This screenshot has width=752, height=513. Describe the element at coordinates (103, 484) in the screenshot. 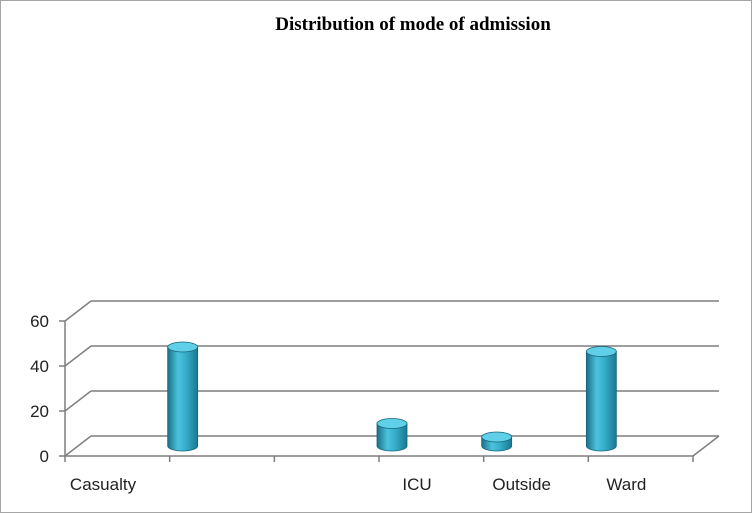

I see `x-tick-label: Casualty` at that location.